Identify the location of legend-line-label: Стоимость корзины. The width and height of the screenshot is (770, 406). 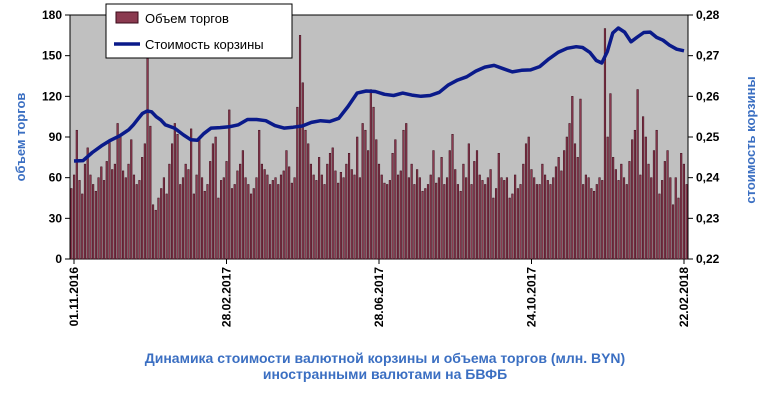
(204, 44).